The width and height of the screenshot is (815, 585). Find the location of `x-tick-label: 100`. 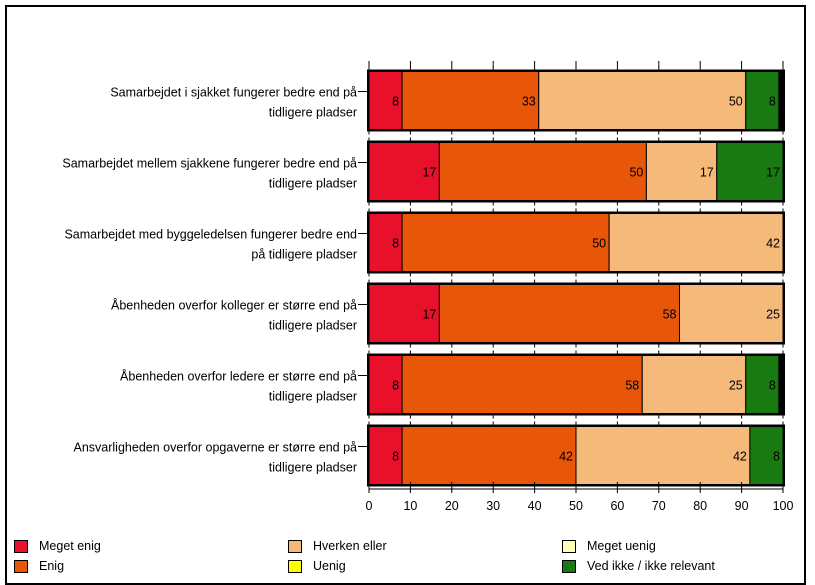

x-tick-label: 100 is located at coordinates (783, 506).